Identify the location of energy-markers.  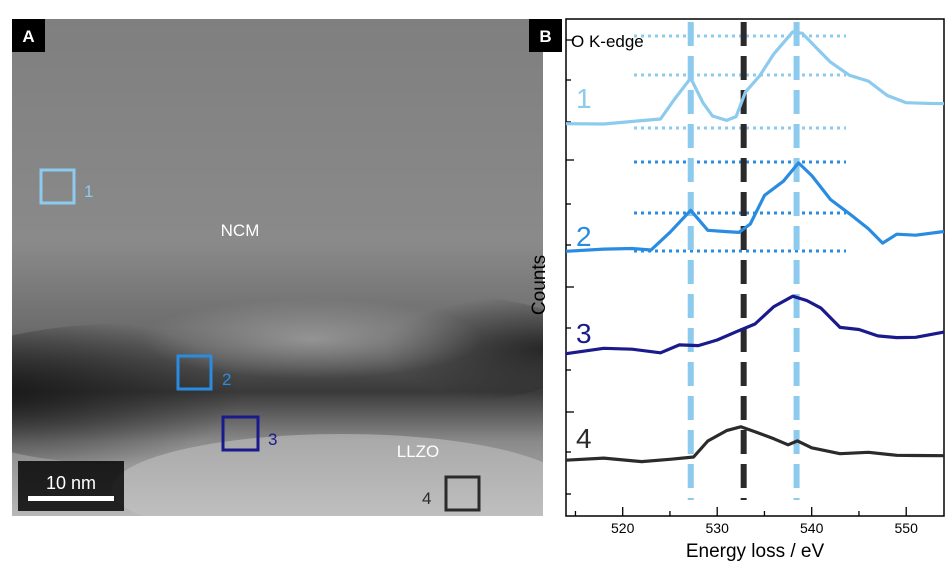
(743, 261).